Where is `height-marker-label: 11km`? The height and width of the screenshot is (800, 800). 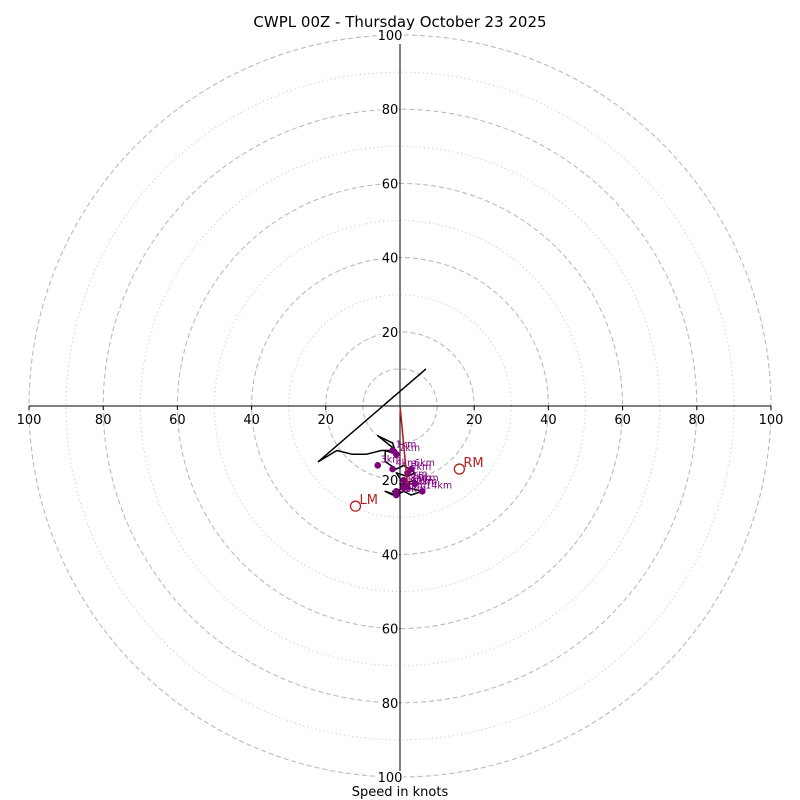 height-marker-label: 11km is located at coordinates (412, 485).